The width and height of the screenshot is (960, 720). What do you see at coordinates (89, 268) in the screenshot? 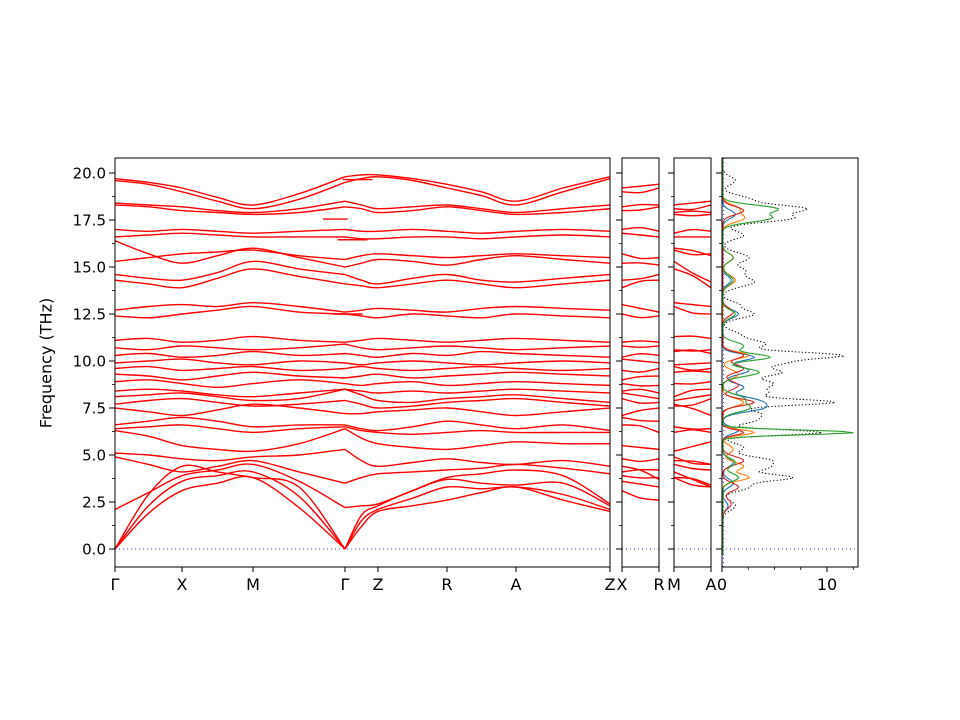
I see `y-tick-label: 15.0` at bounding box center [89, 268].